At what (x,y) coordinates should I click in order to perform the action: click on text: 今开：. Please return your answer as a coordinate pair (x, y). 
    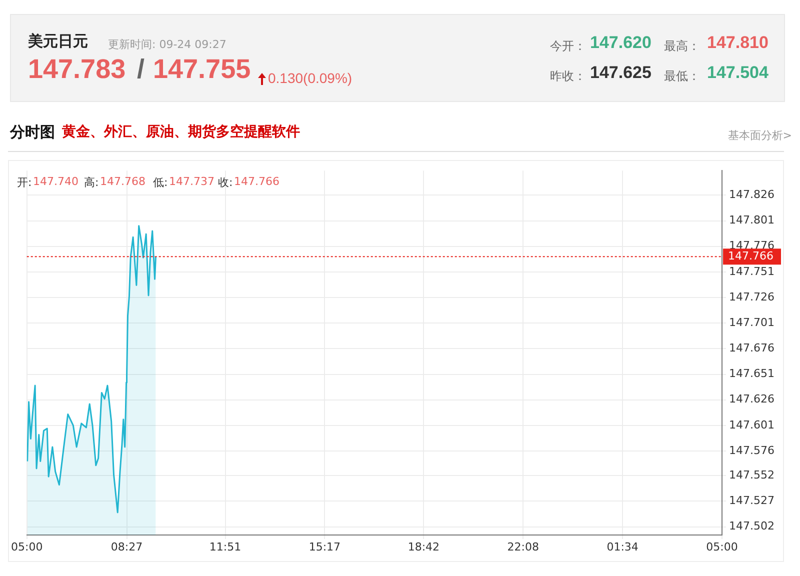
    Looking at the image, I should click on (568, 46).